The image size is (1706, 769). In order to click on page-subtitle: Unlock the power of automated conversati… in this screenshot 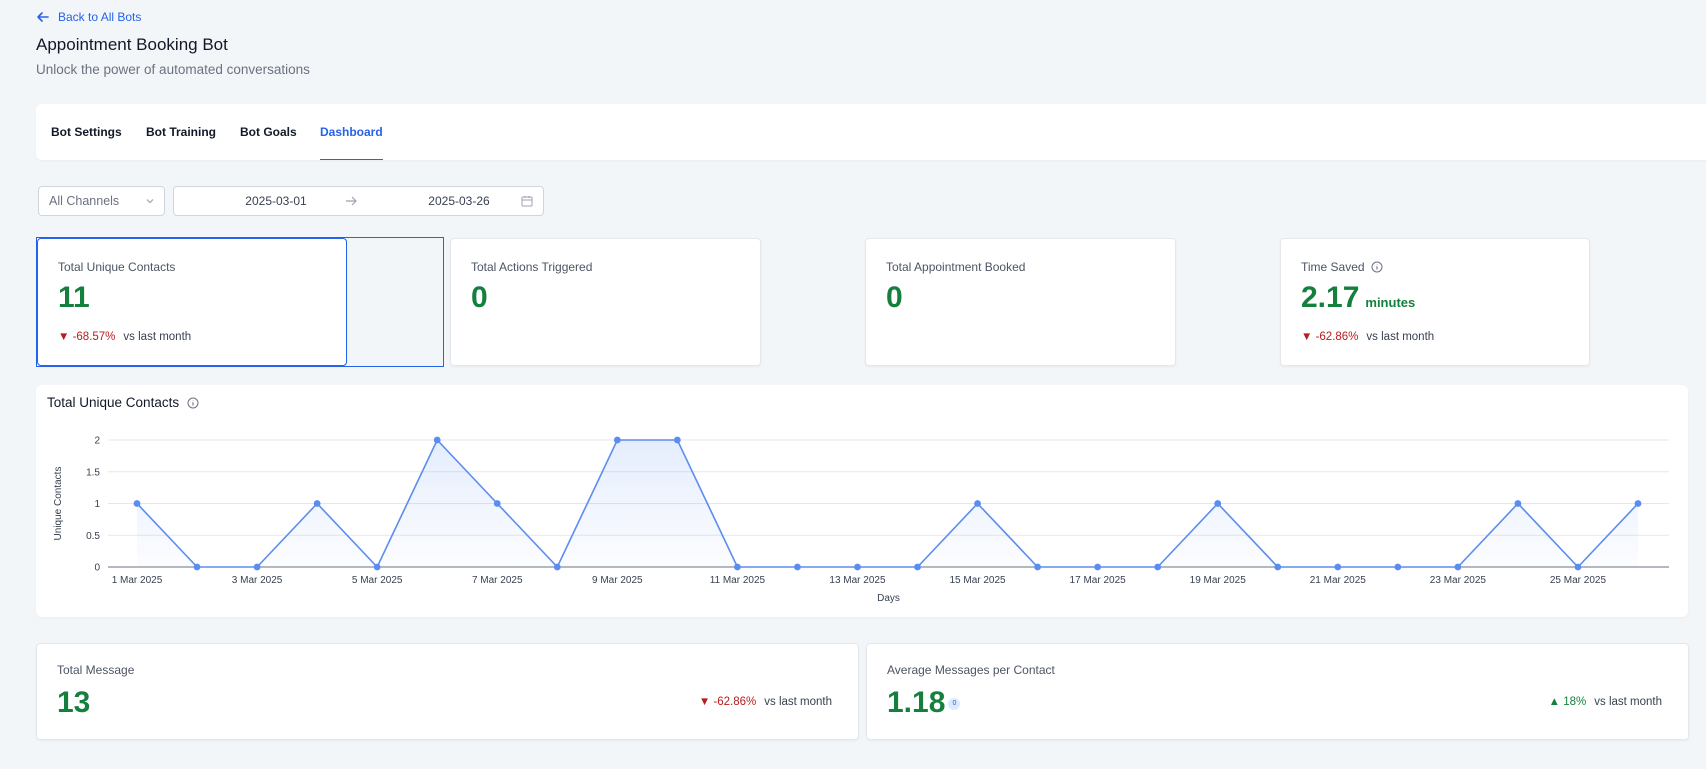, I will do `click(173, 69)`.